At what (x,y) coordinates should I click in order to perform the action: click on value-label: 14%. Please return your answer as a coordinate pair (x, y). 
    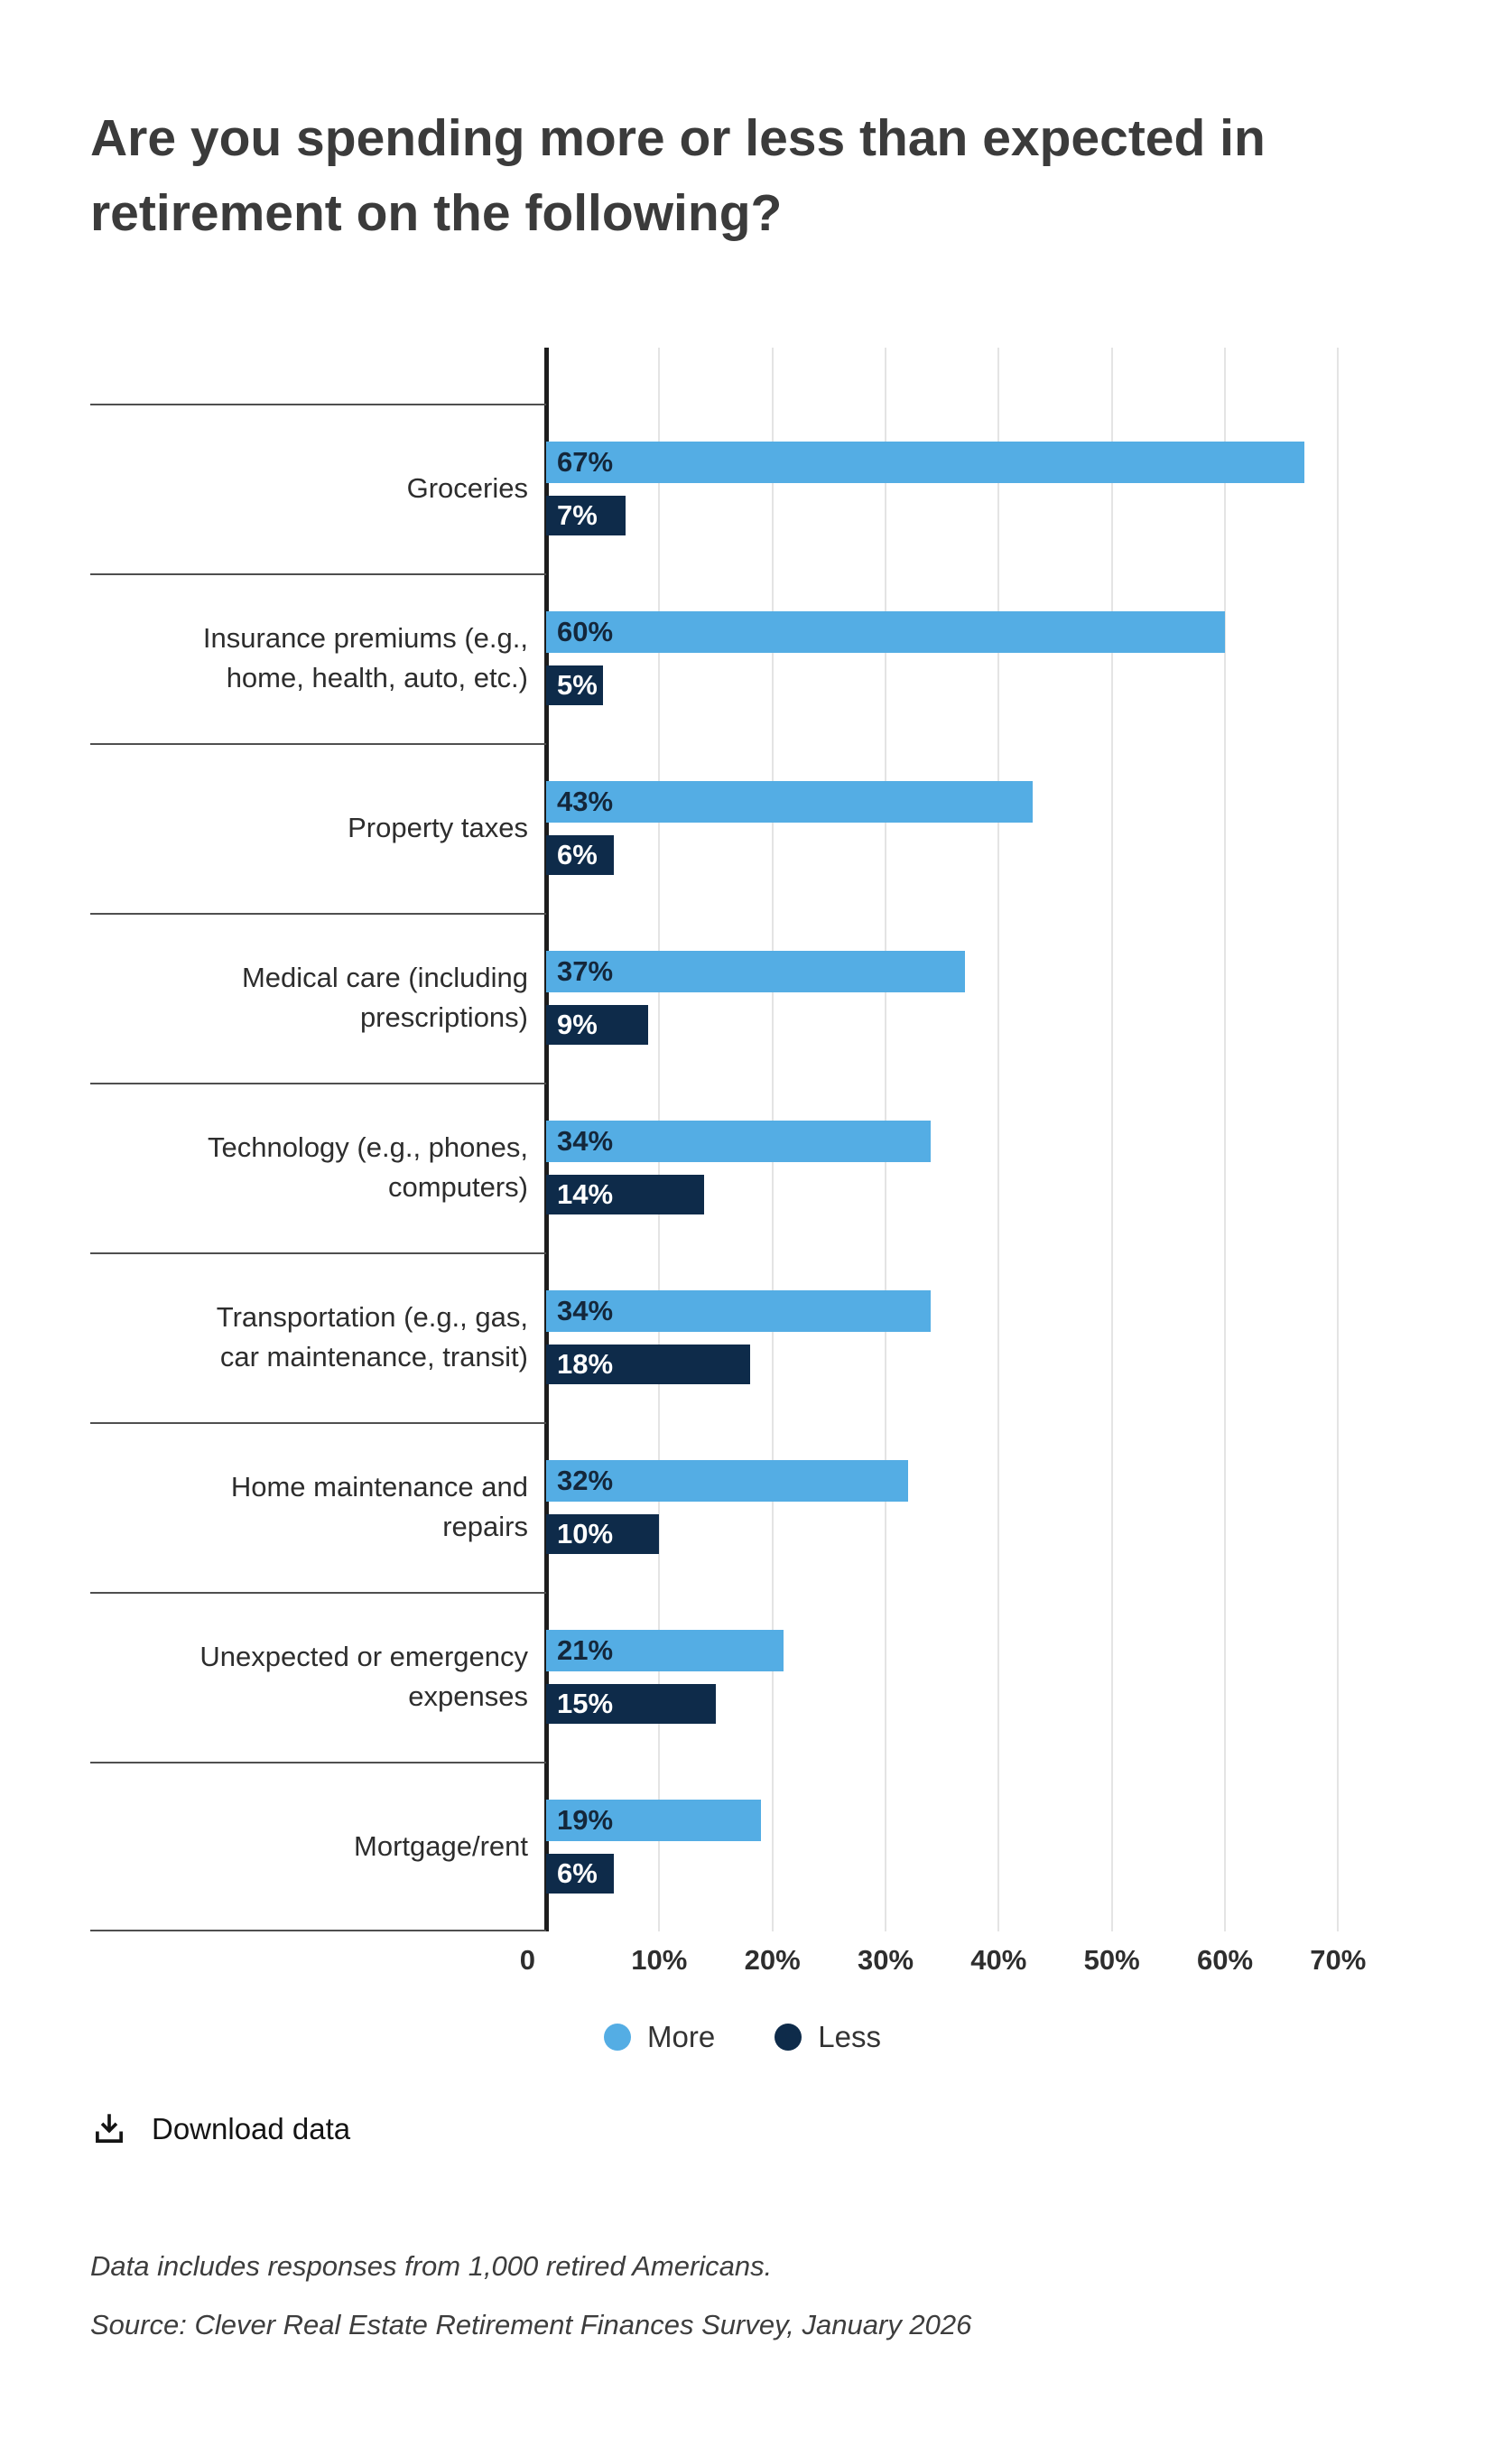
    Looking at the image, I should click on (585, 1194).